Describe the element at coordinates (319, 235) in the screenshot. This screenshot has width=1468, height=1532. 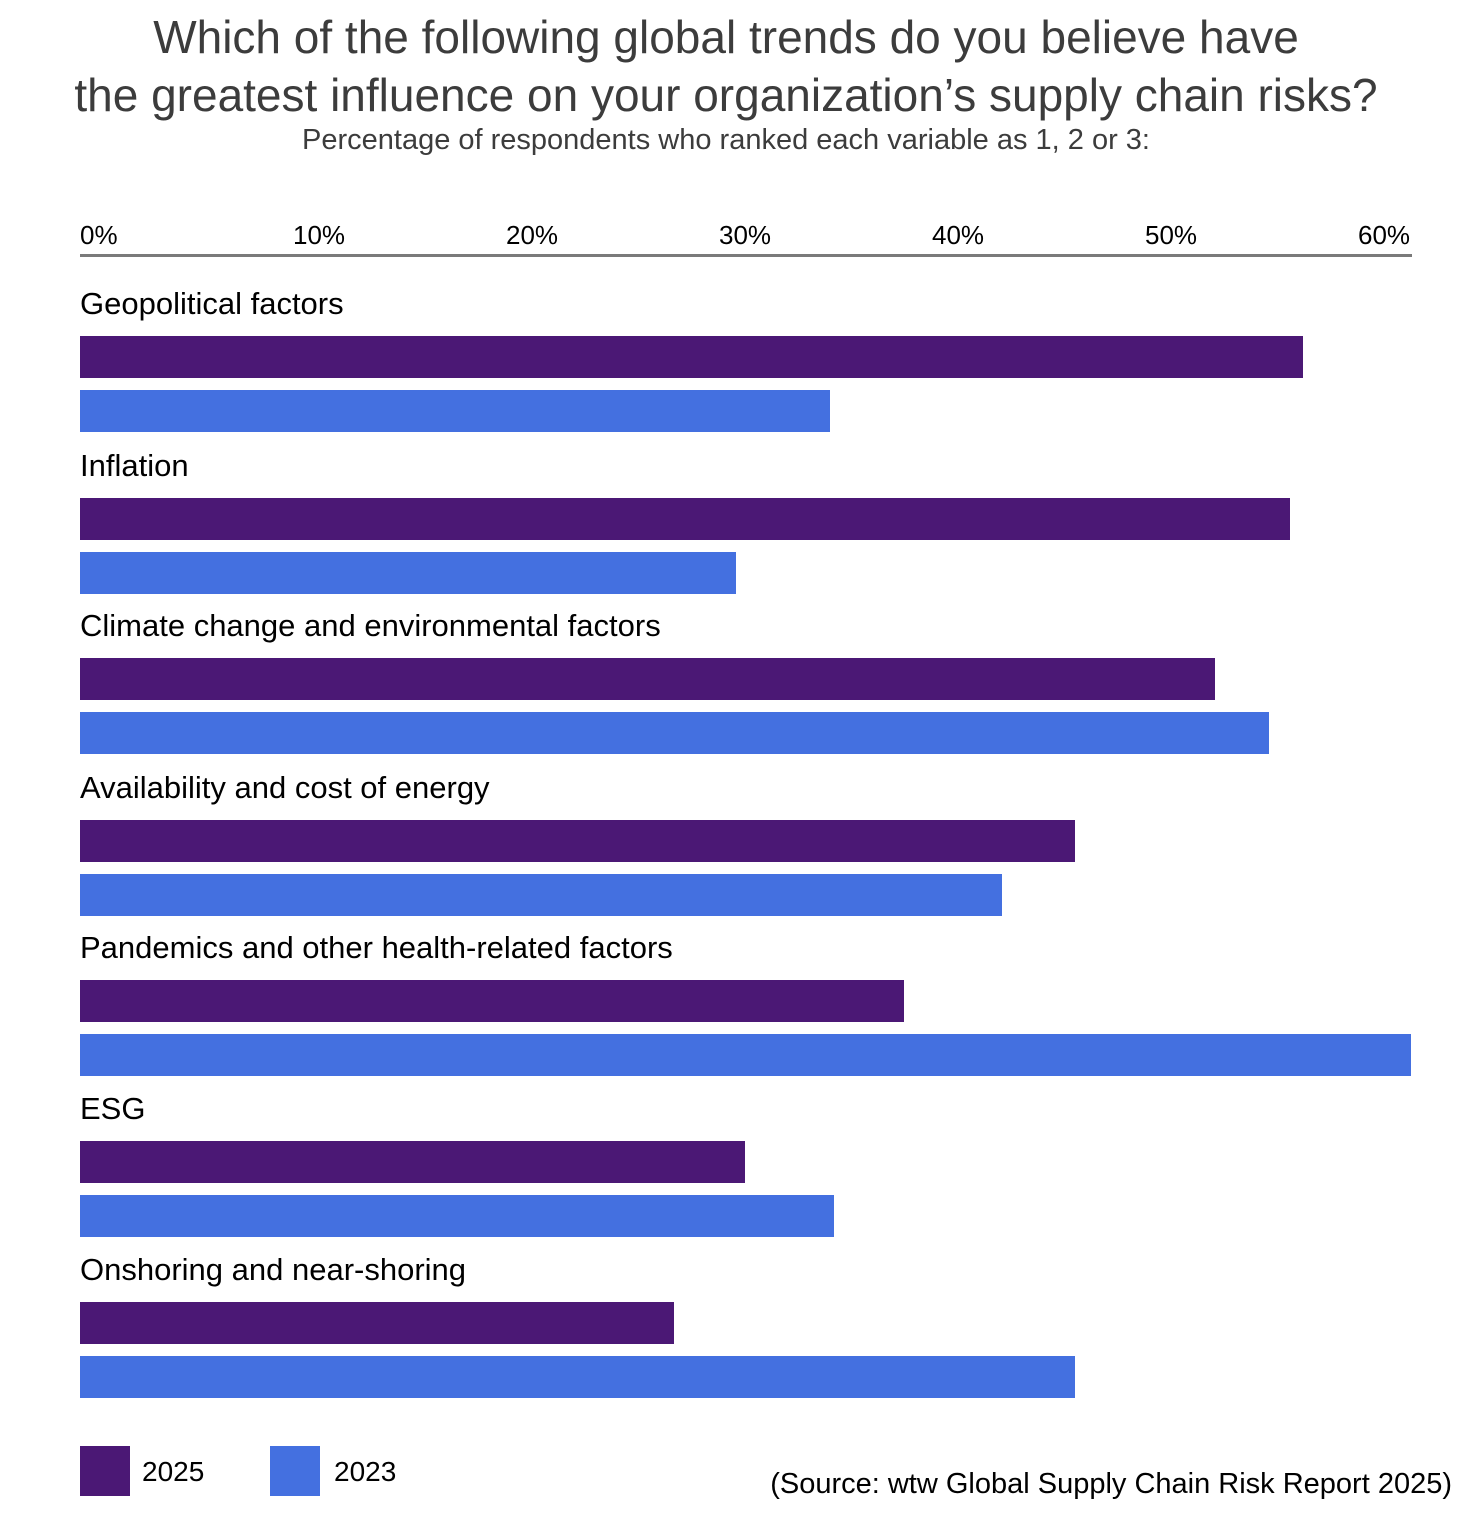
I see `x-tick-label: 10%` at that location.